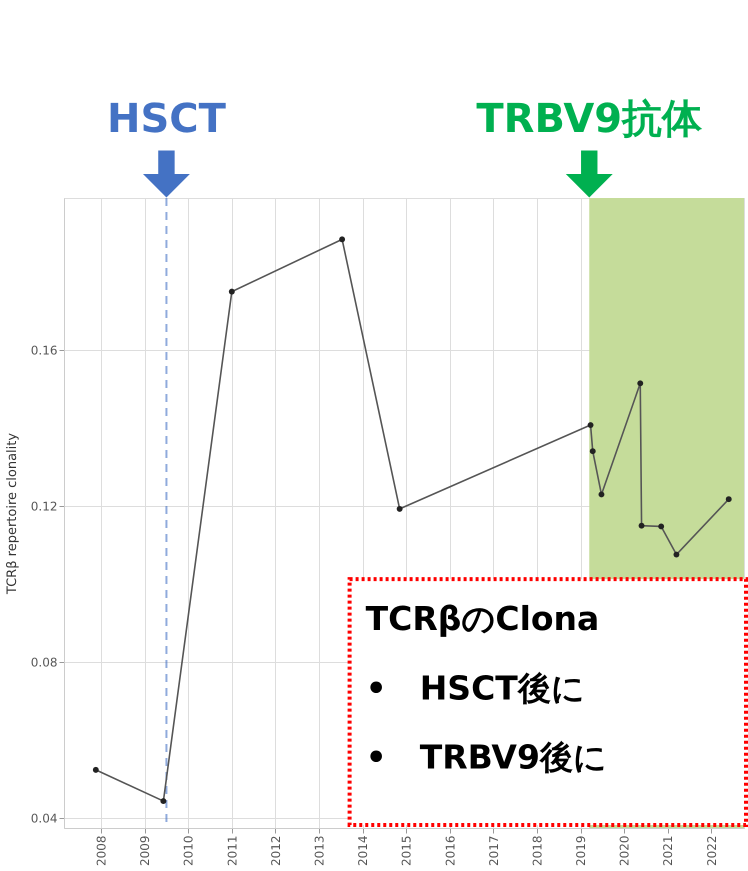 The height and width of the screenshot is (871, 748). I want to click on x-tick-label: 2019, so click(581, 851).